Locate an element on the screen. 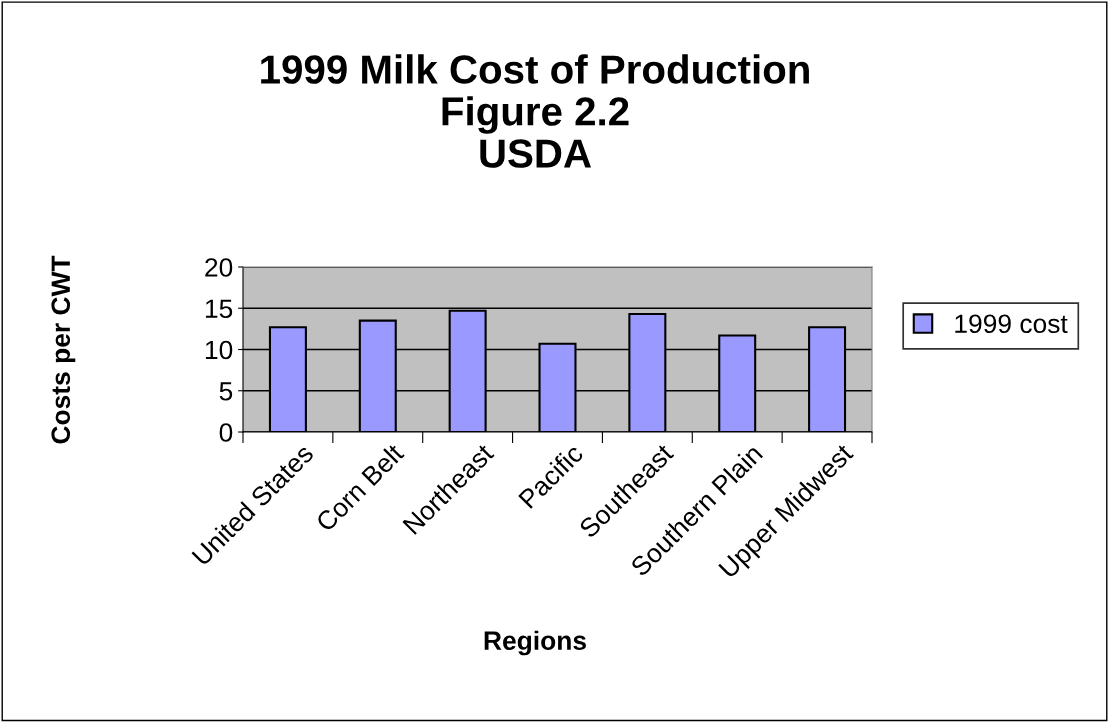 This screenshot has height=722, width=1109. legend-label: 1999 cost is located at coordinates (1011, 324).